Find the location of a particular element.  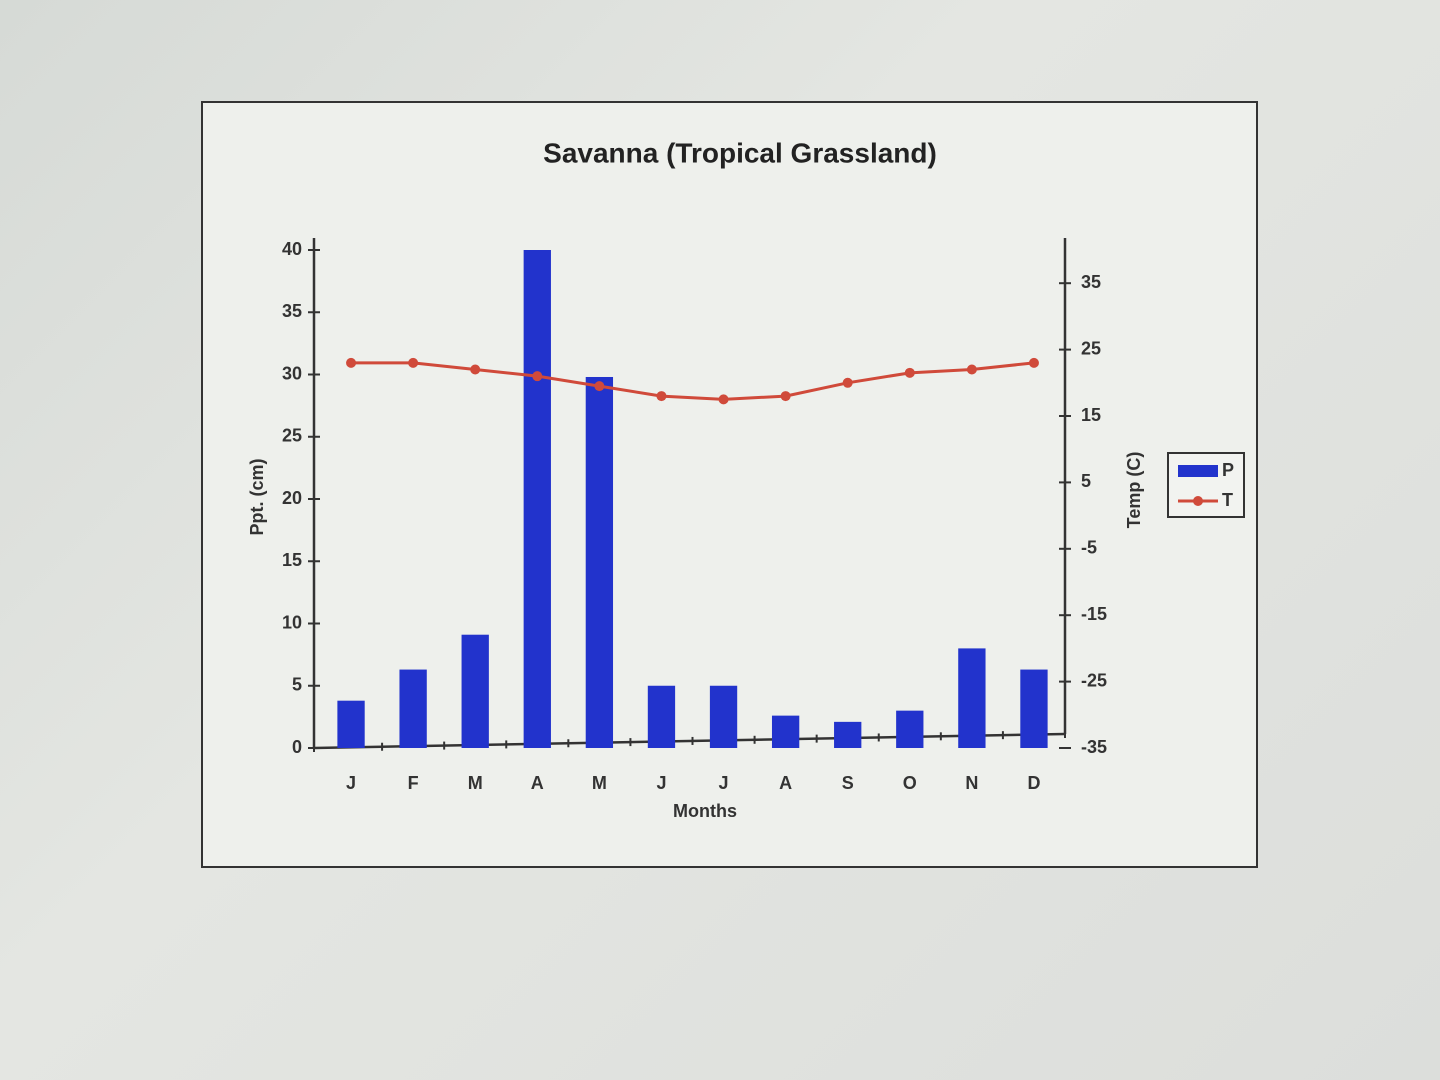

y2-tick-label: 25 is located at coordinates (1091, 348).